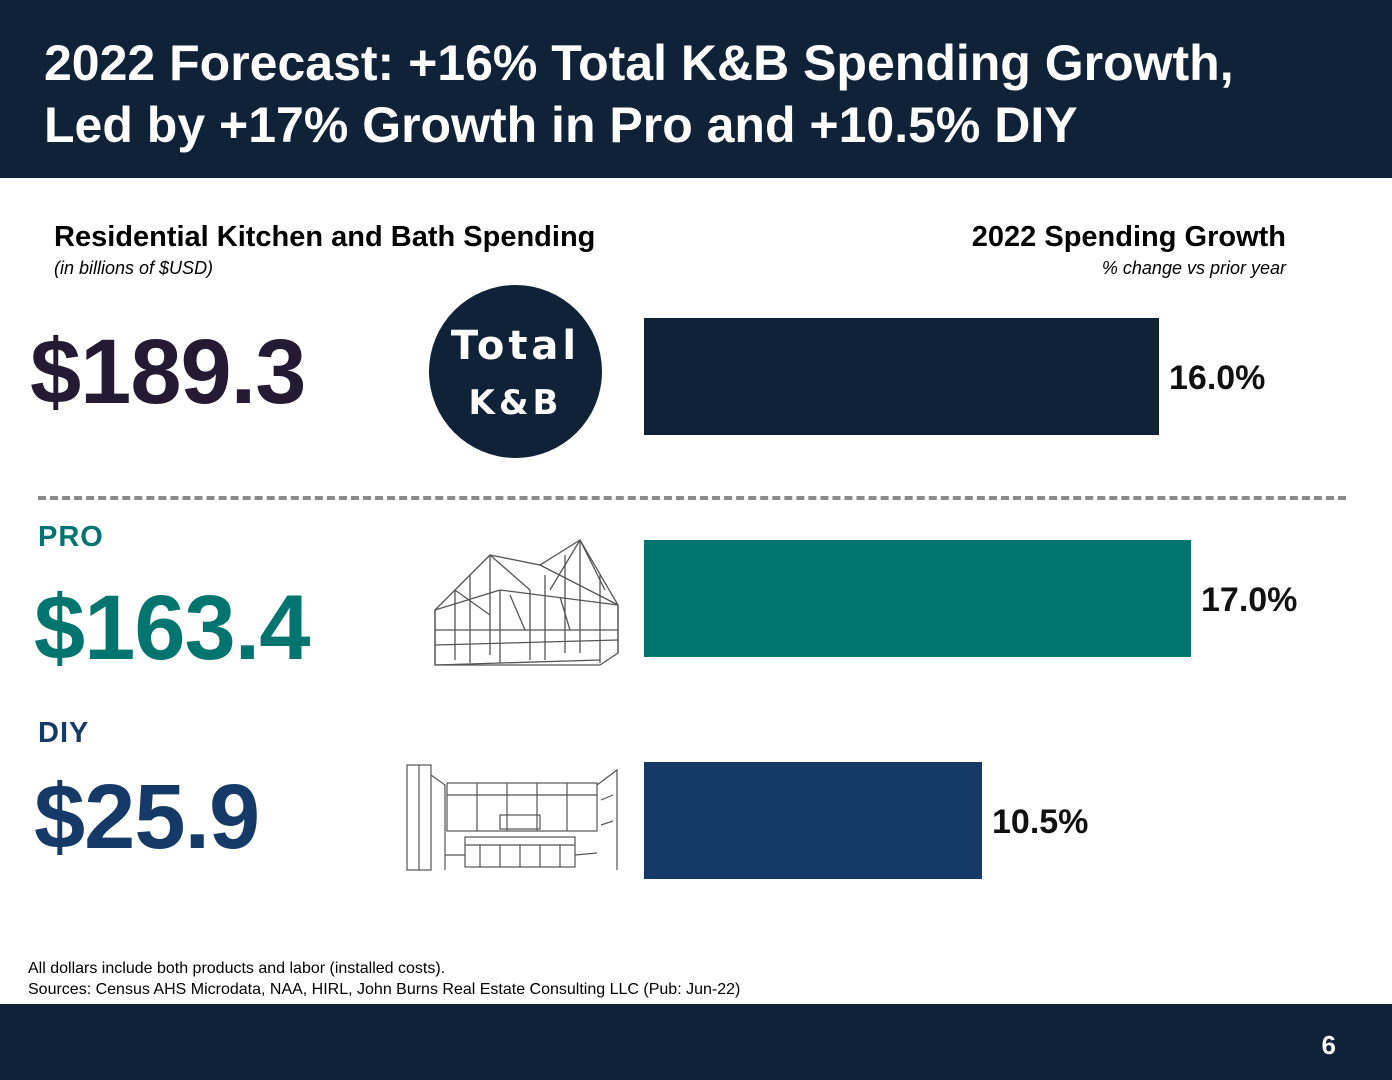 The width and height of the screenshot is (1392, 1080). What do you see at coordinates (172, 628) in the screenshot?
I see `pro-spending-value: $163.4` at bounding box center [172, 628].